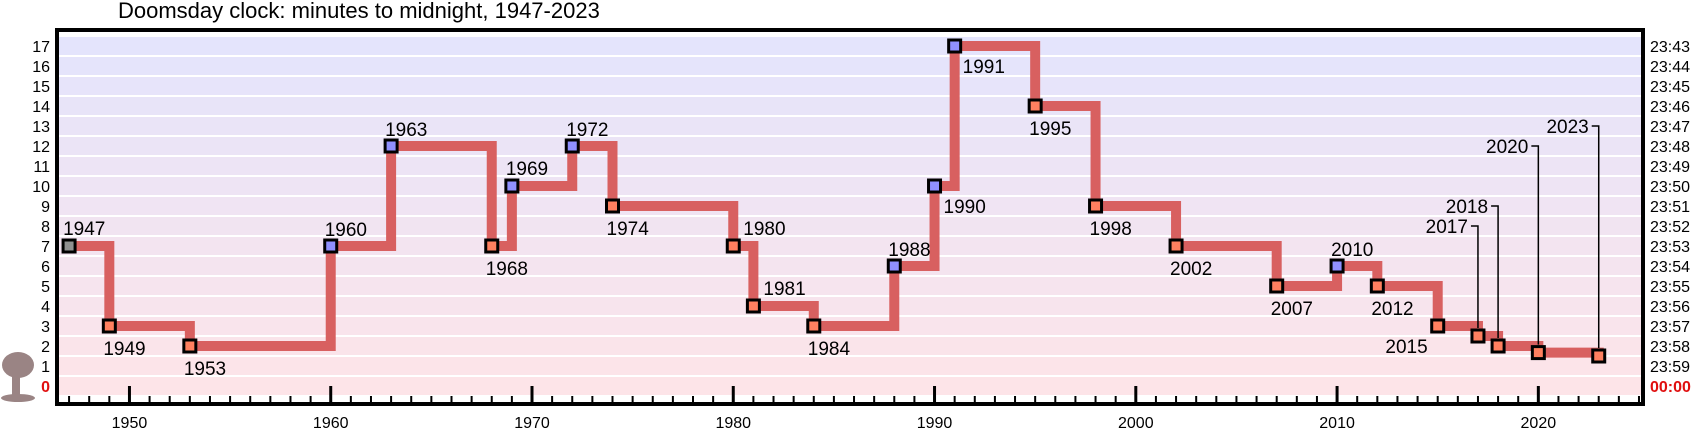  Describe the element at coordinates (1670, 67) in the screenshot. I see `y-tick-right-16: 23:44` at that location.